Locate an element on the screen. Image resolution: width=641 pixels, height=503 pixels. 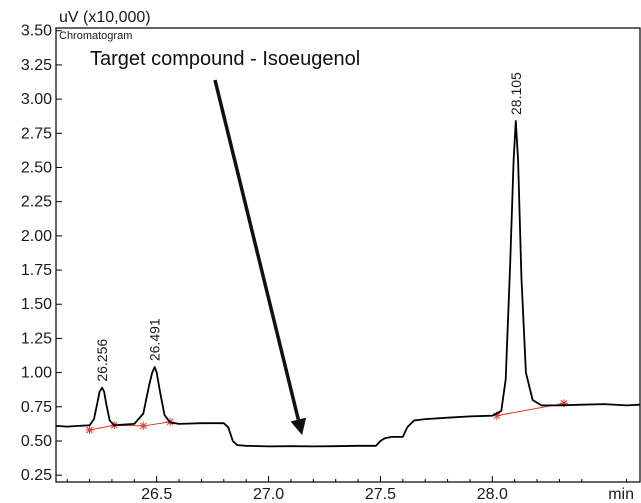
y-axis-label: uV (x10,000) is located at coordinates (105, 17).